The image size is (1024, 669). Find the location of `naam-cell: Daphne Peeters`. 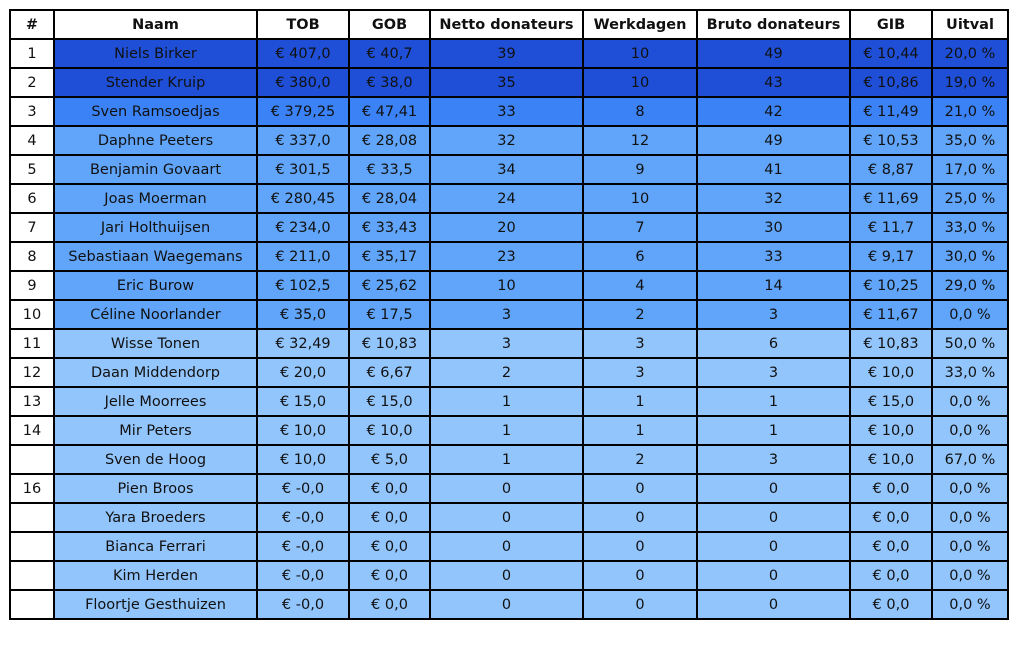

naam-cell: Daphne Peeters is located at coordinates (155, 140).